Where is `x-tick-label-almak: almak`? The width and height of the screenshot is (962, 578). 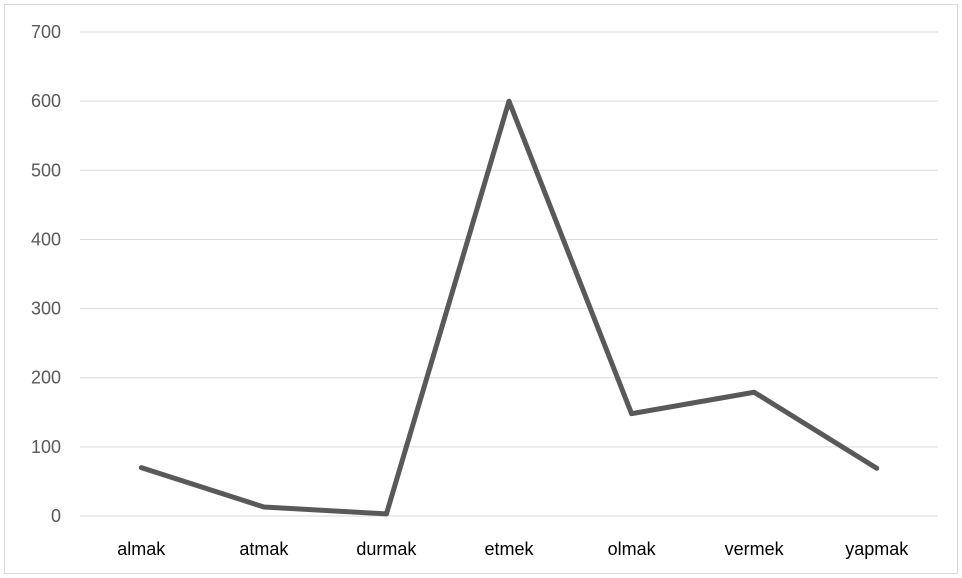 x-tick-label-almak: almak is located at coordinates (141, 549).